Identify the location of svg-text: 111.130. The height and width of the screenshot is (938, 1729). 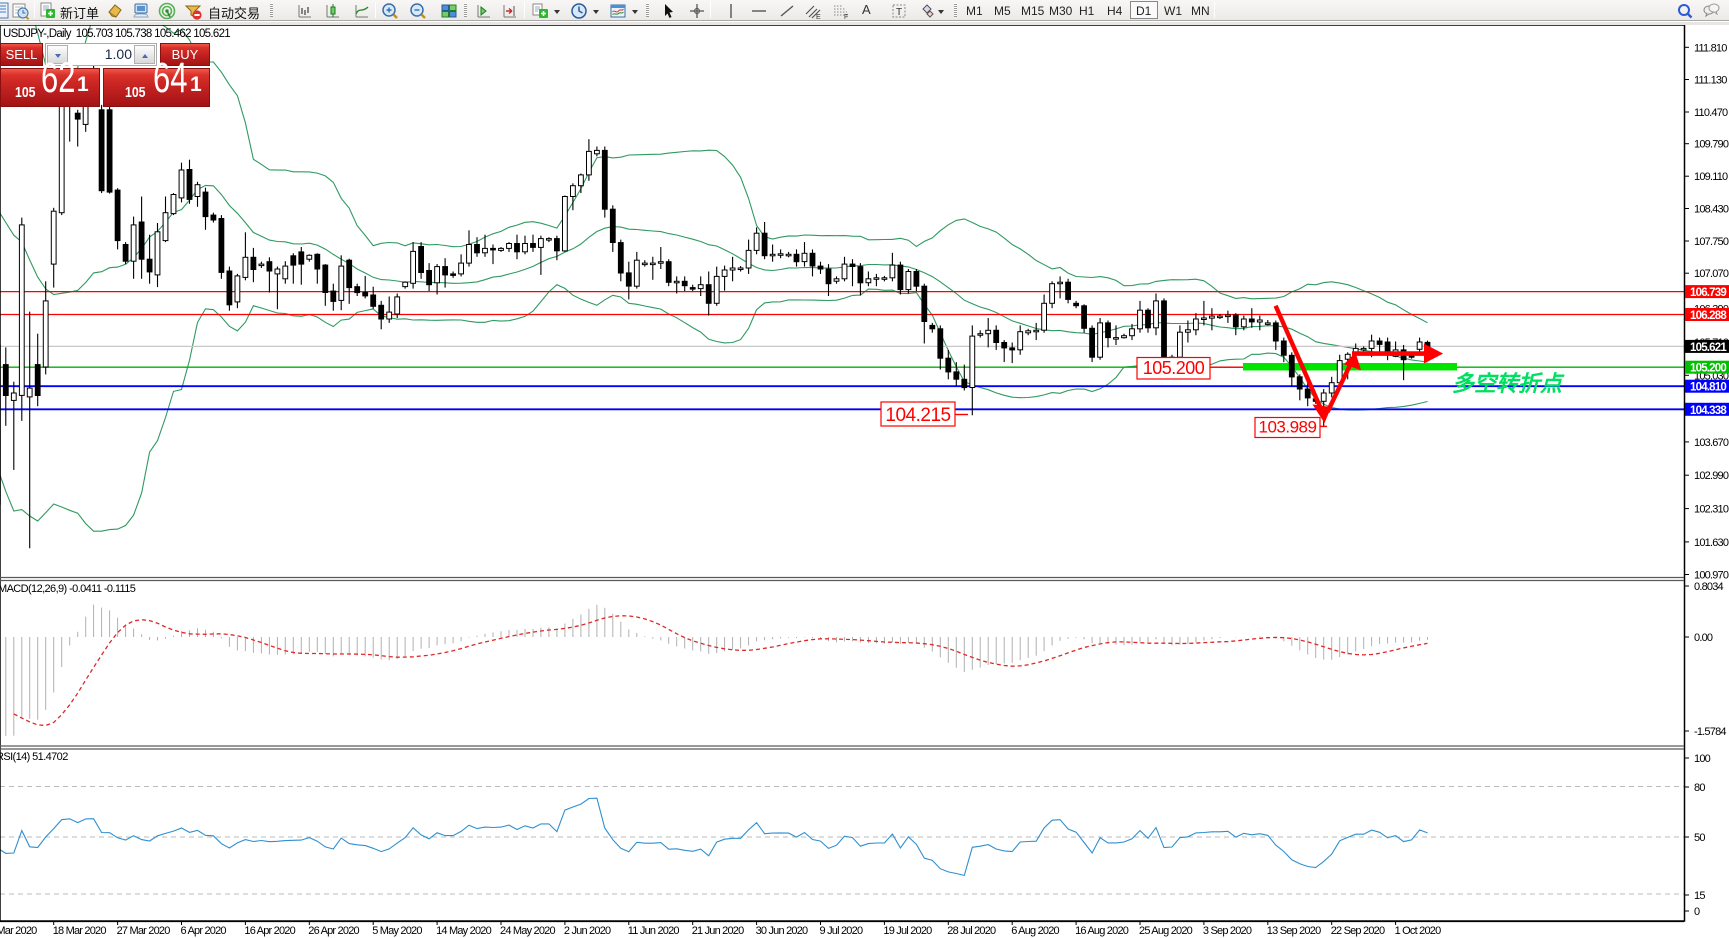
(1710, 81).